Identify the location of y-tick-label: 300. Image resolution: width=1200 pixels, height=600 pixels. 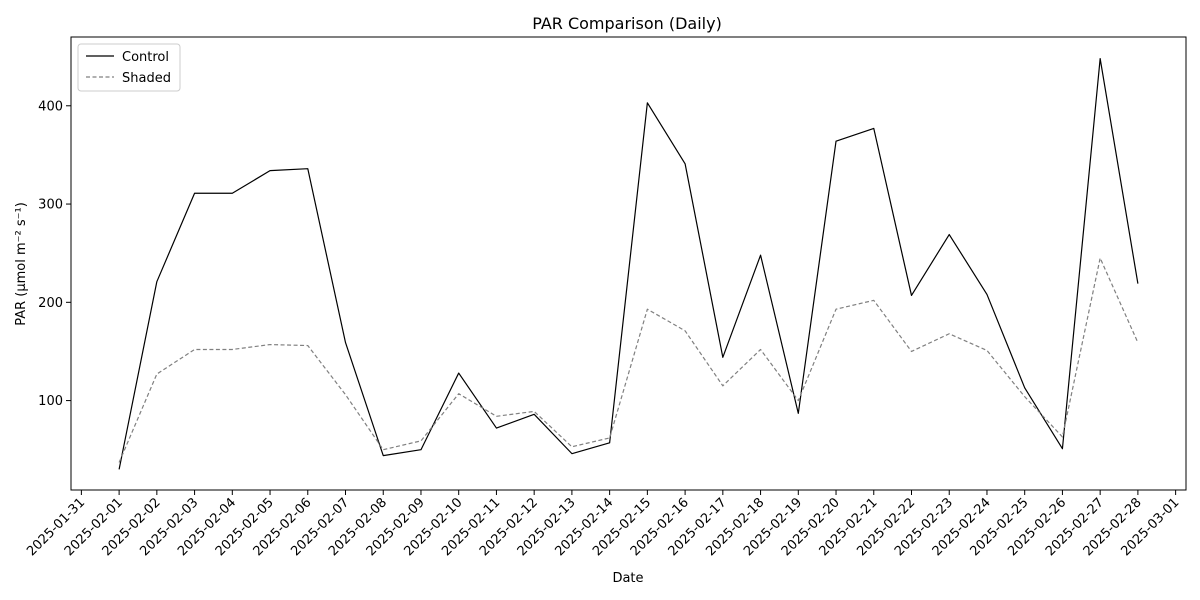
(50, 205).